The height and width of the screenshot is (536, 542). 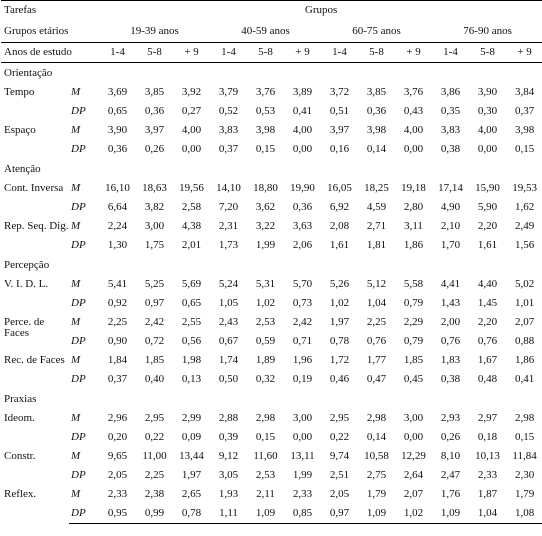 What do you see at coordinates (265, 207) in the screenshot?
I see `value-cell: 3,62` at bounding box center [265, 207].